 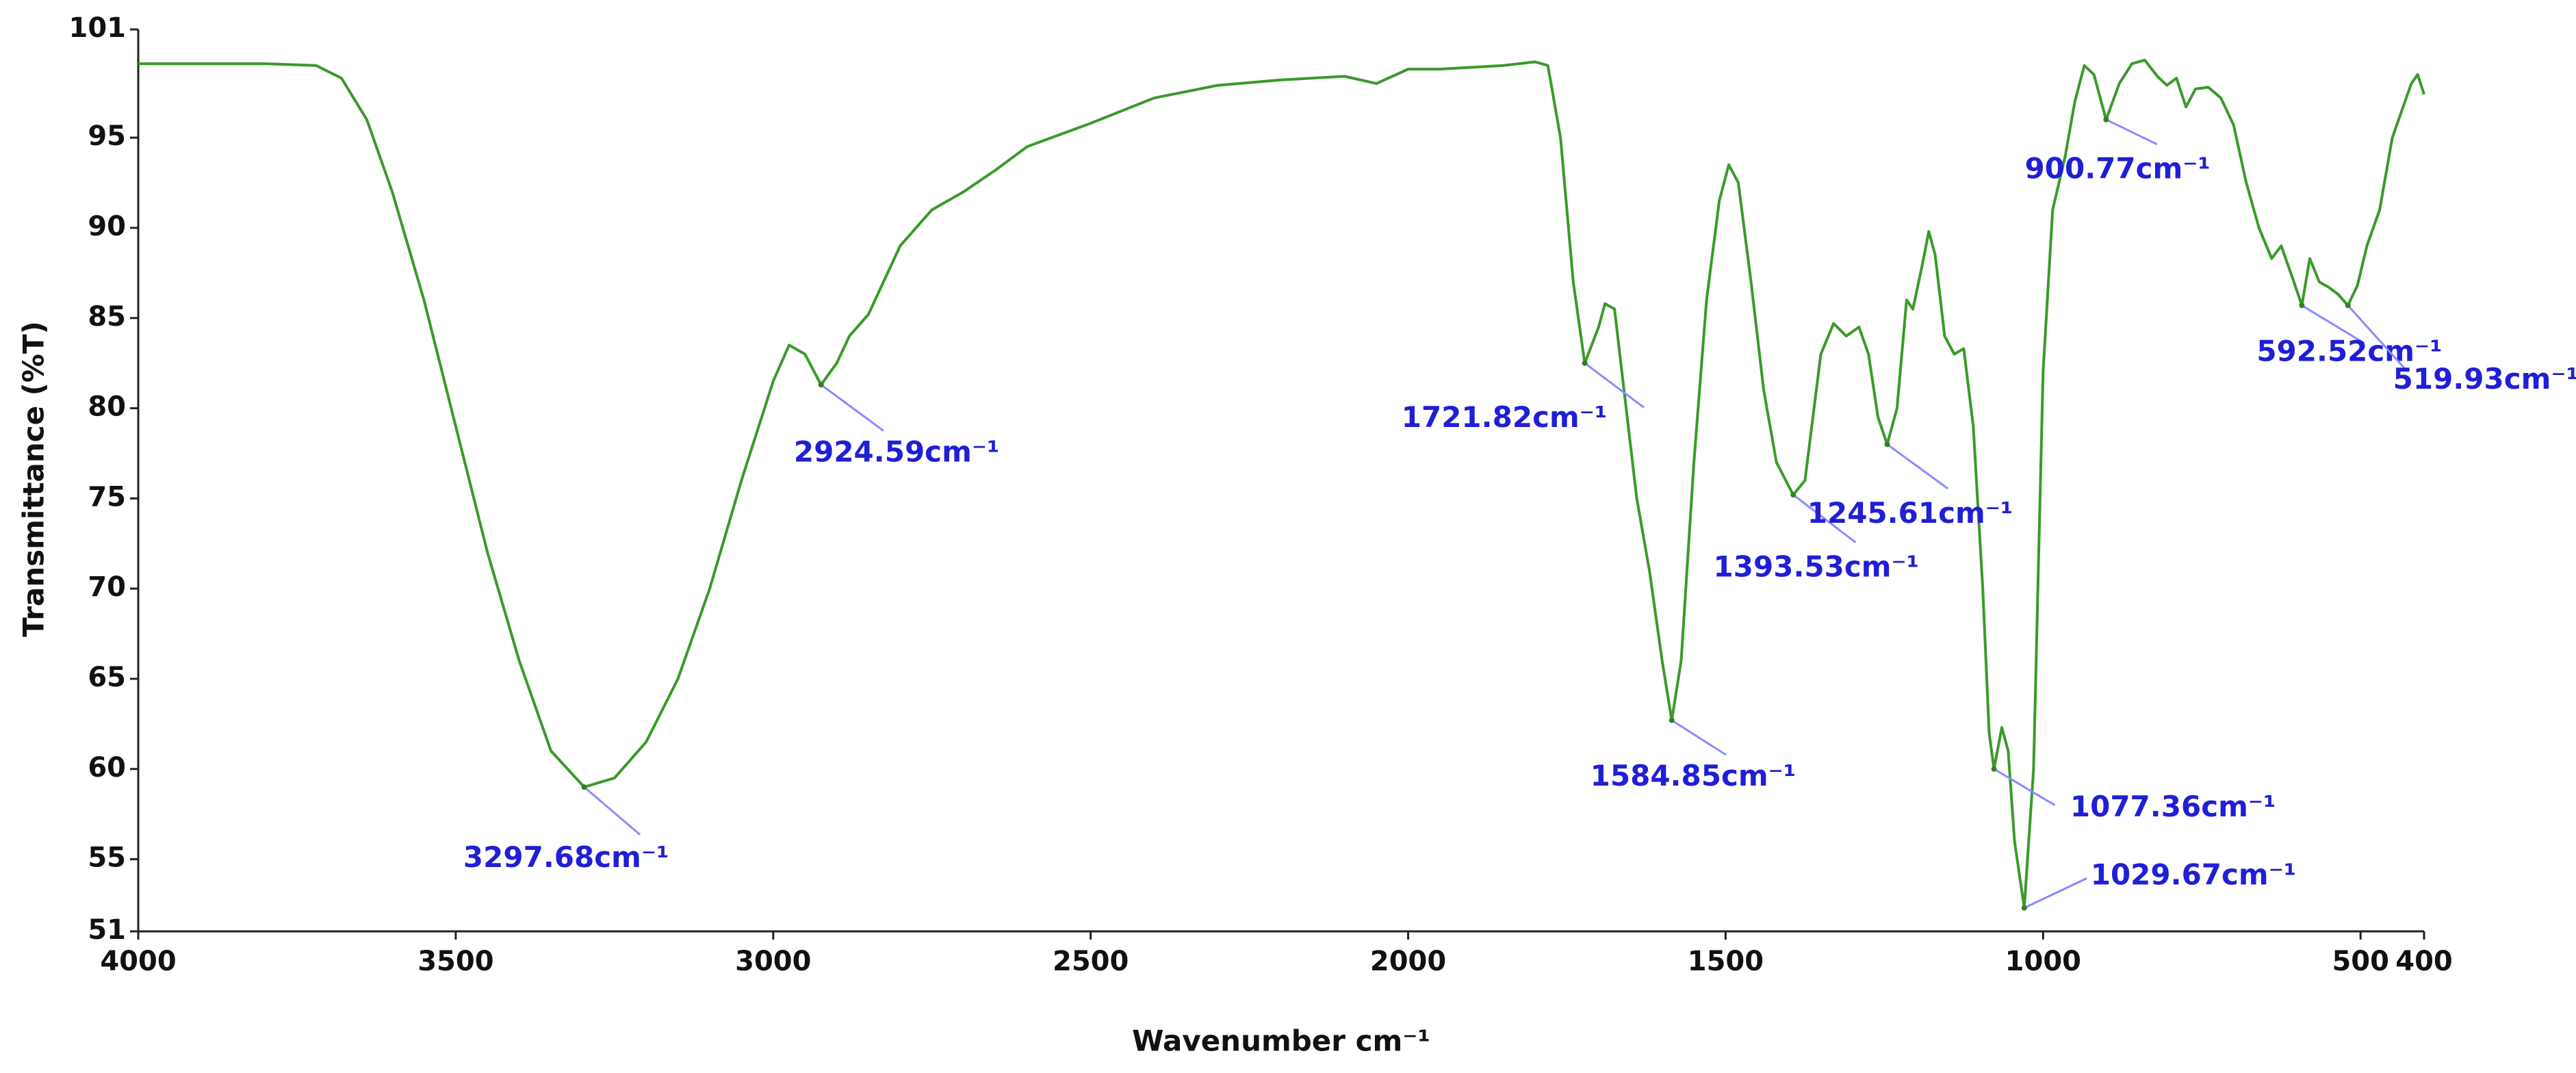 I want to click on annotation-label: 2924.59cm⁻¹, so click(x=897, y=452).